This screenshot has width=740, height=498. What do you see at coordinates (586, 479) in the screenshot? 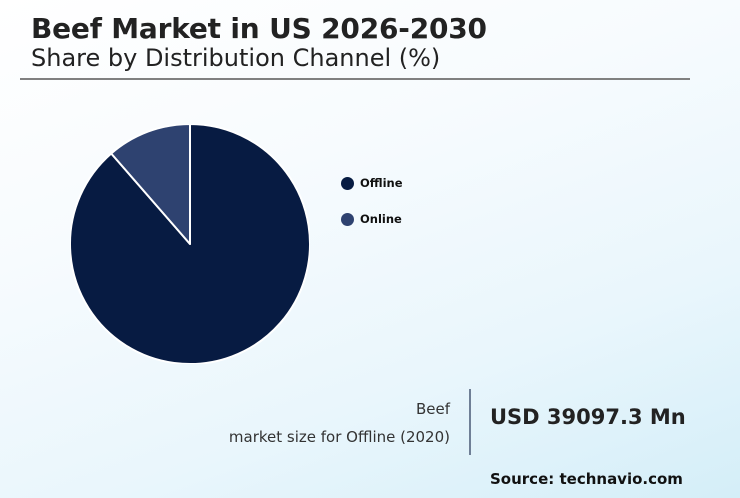
I see `source-credit: Source: technavio.com` at bounding box center [586, 479].